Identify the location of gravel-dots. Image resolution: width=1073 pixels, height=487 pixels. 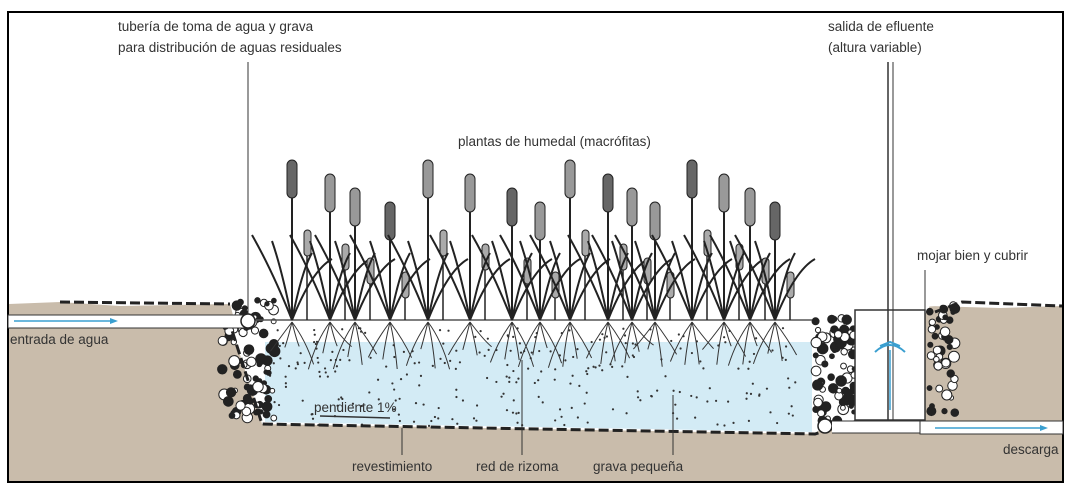
(532, 376).